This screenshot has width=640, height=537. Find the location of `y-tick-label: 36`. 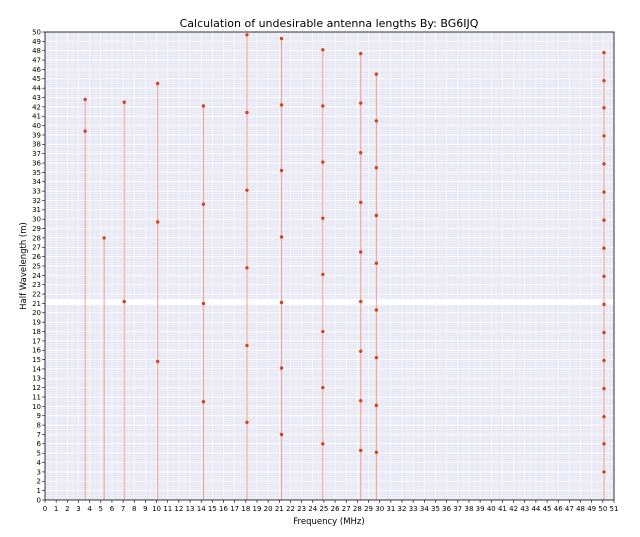

y-tick-label: 36 is located at coordinates (36, 163).